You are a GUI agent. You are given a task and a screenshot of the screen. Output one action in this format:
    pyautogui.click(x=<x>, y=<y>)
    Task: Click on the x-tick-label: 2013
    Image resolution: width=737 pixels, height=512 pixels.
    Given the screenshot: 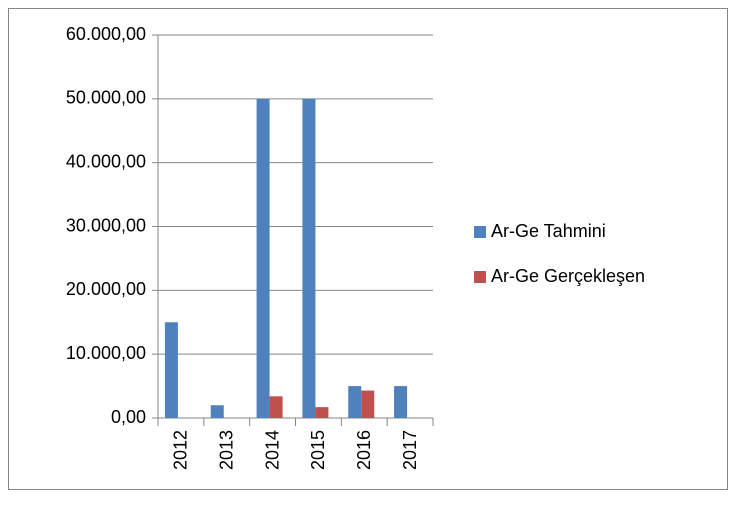 What is the action you would take?
    pyautogui.click(x=227, y=450)
    